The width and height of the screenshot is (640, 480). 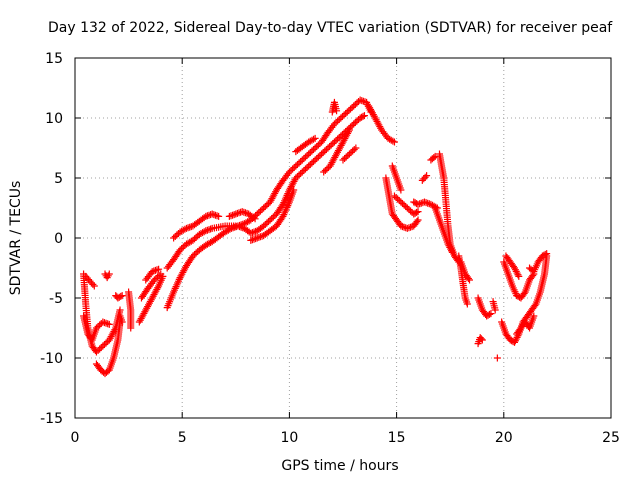 What do you see at coordinates (58, 239) in the screenshot?
I see `y-tick-label: 0` at bounding box center [58, 239].